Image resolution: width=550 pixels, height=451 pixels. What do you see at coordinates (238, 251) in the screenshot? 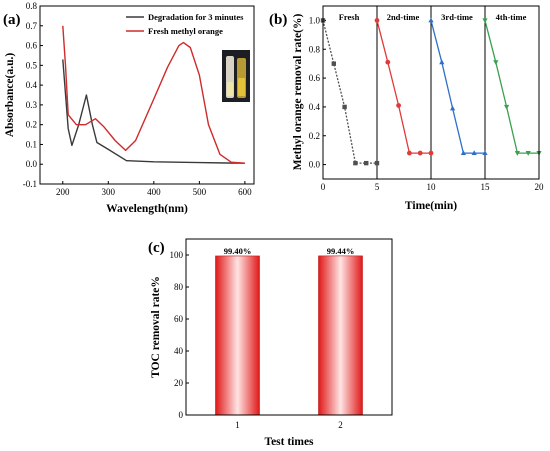
I see `bar-value-label: 99.40%` at bounding box center [238, 251].